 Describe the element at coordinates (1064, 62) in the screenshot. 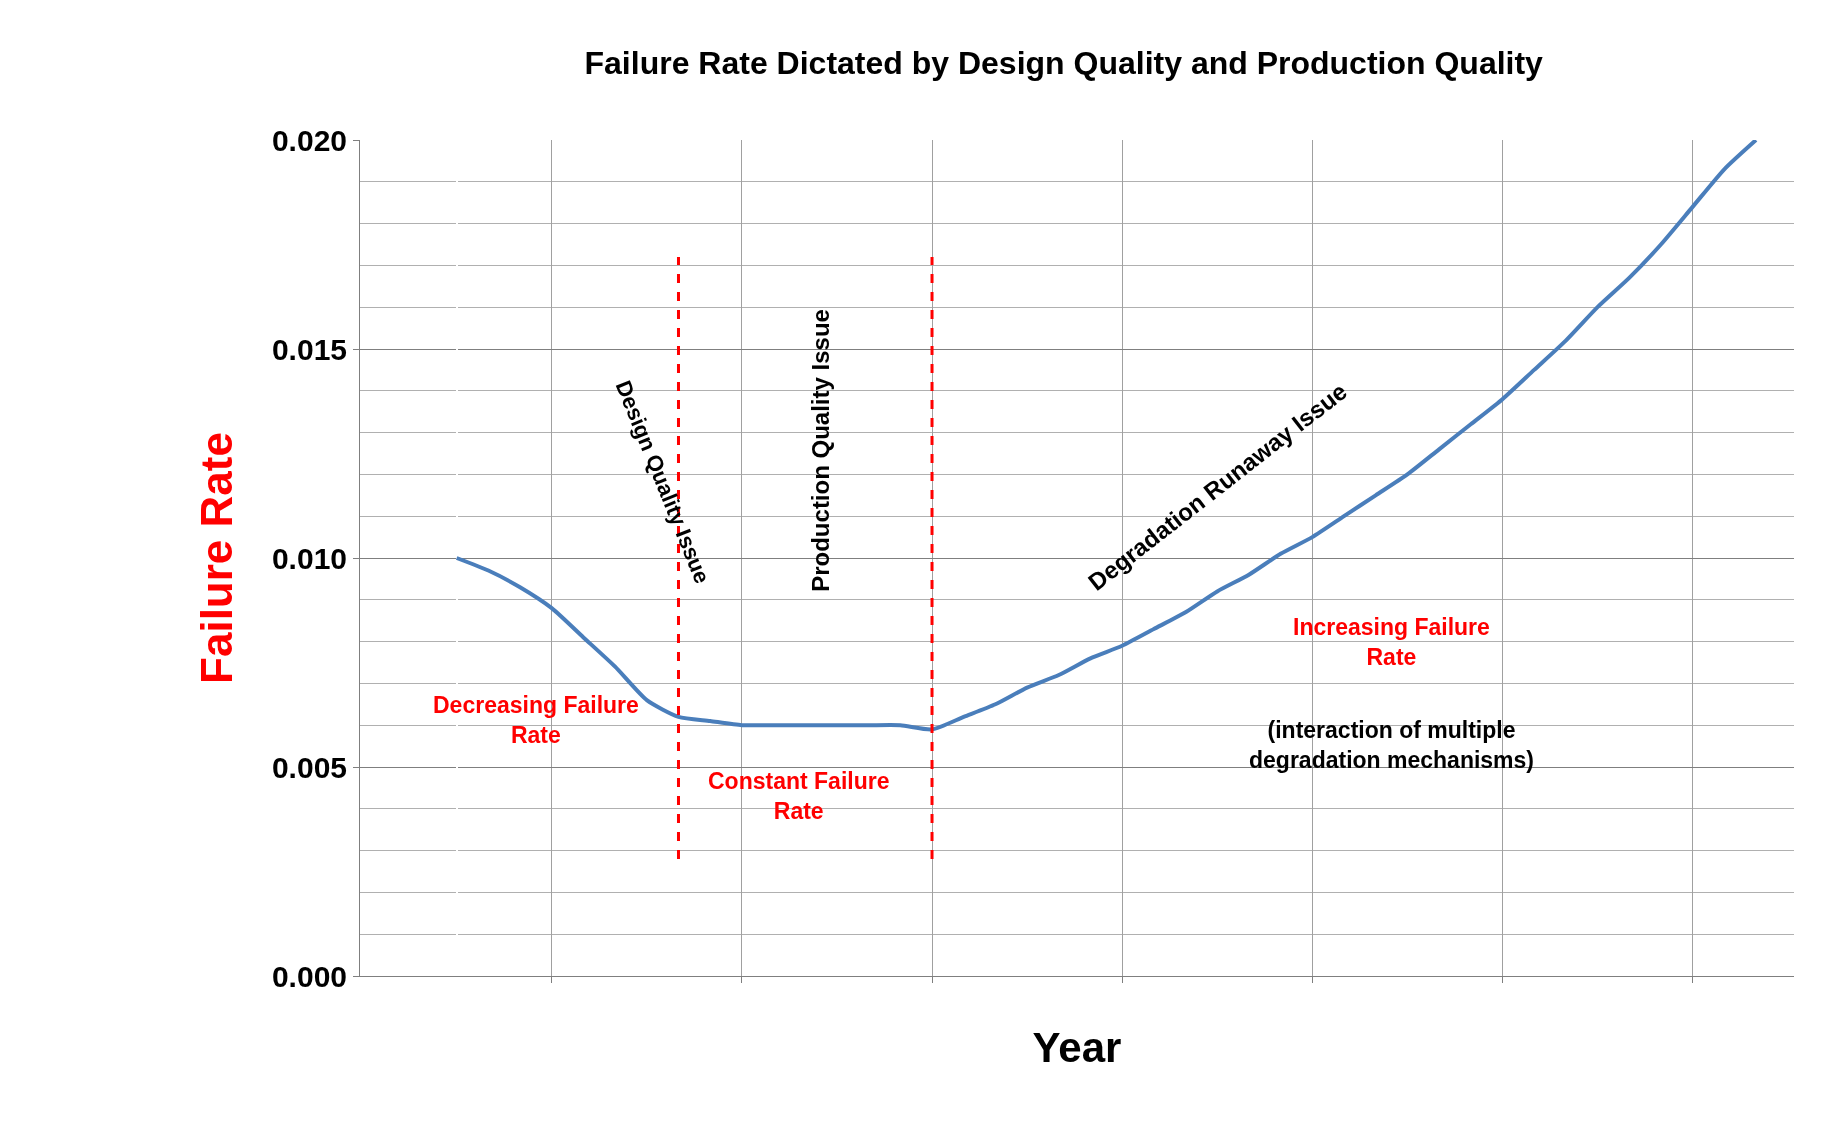

I see `chart-title: Failure Rate Dictated by Design Quality and Production Quality` at that location.